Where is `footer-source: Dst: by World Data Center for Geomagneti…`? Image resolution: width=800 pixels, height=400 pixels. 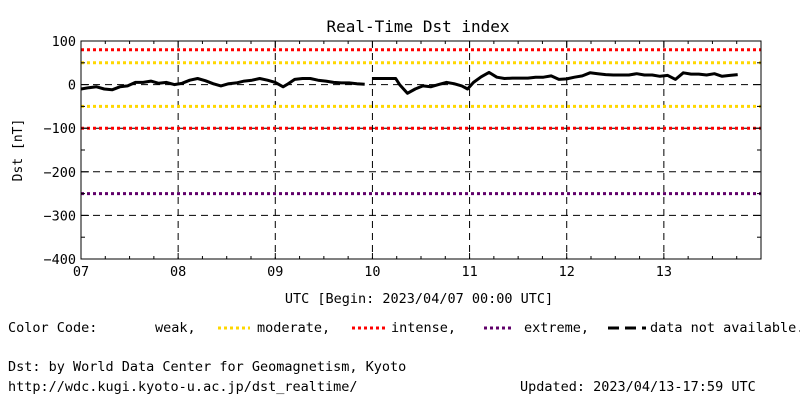
footer-source: Dst: by World Data Center for Geomagneti… is located at coordinates (207, 367).